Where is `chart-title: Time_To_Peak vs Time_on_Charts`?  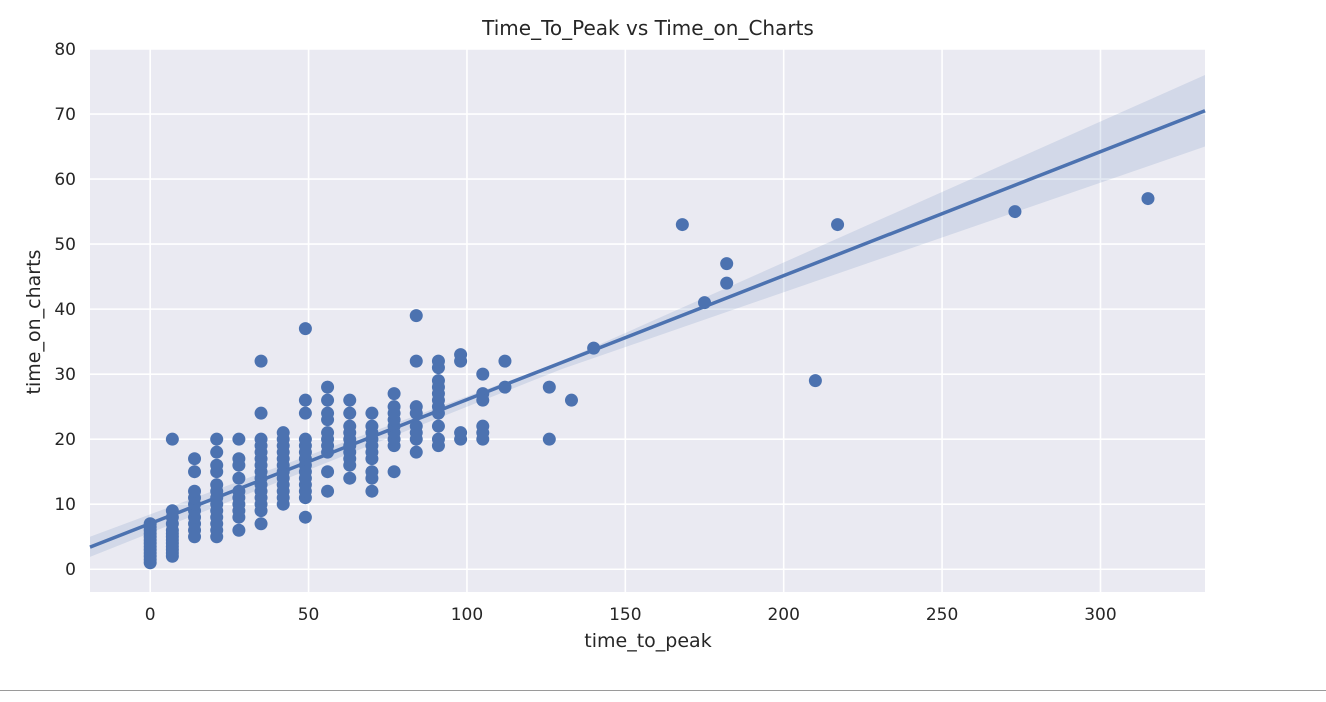 chart-title: Time_To_Peak vs Time_on_Charts is located at coordinates (647, 28).